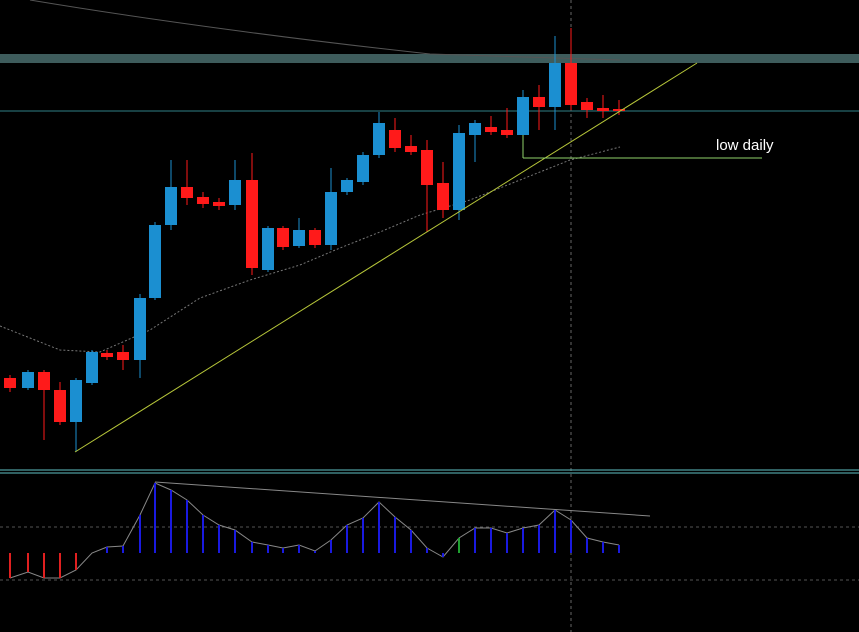 Image resolution: width=859 pixels, height=632 pixels. I want to click on indicator, so click(314, 530).